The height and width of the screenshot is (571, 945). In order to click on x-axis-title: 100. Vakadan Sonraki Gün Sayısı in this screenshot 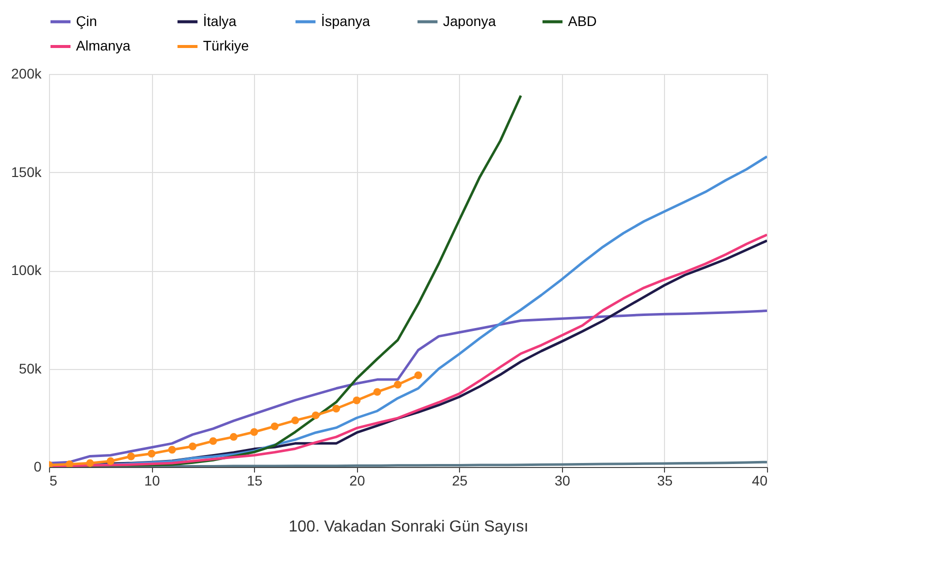, I will do `click(408, 527)`.